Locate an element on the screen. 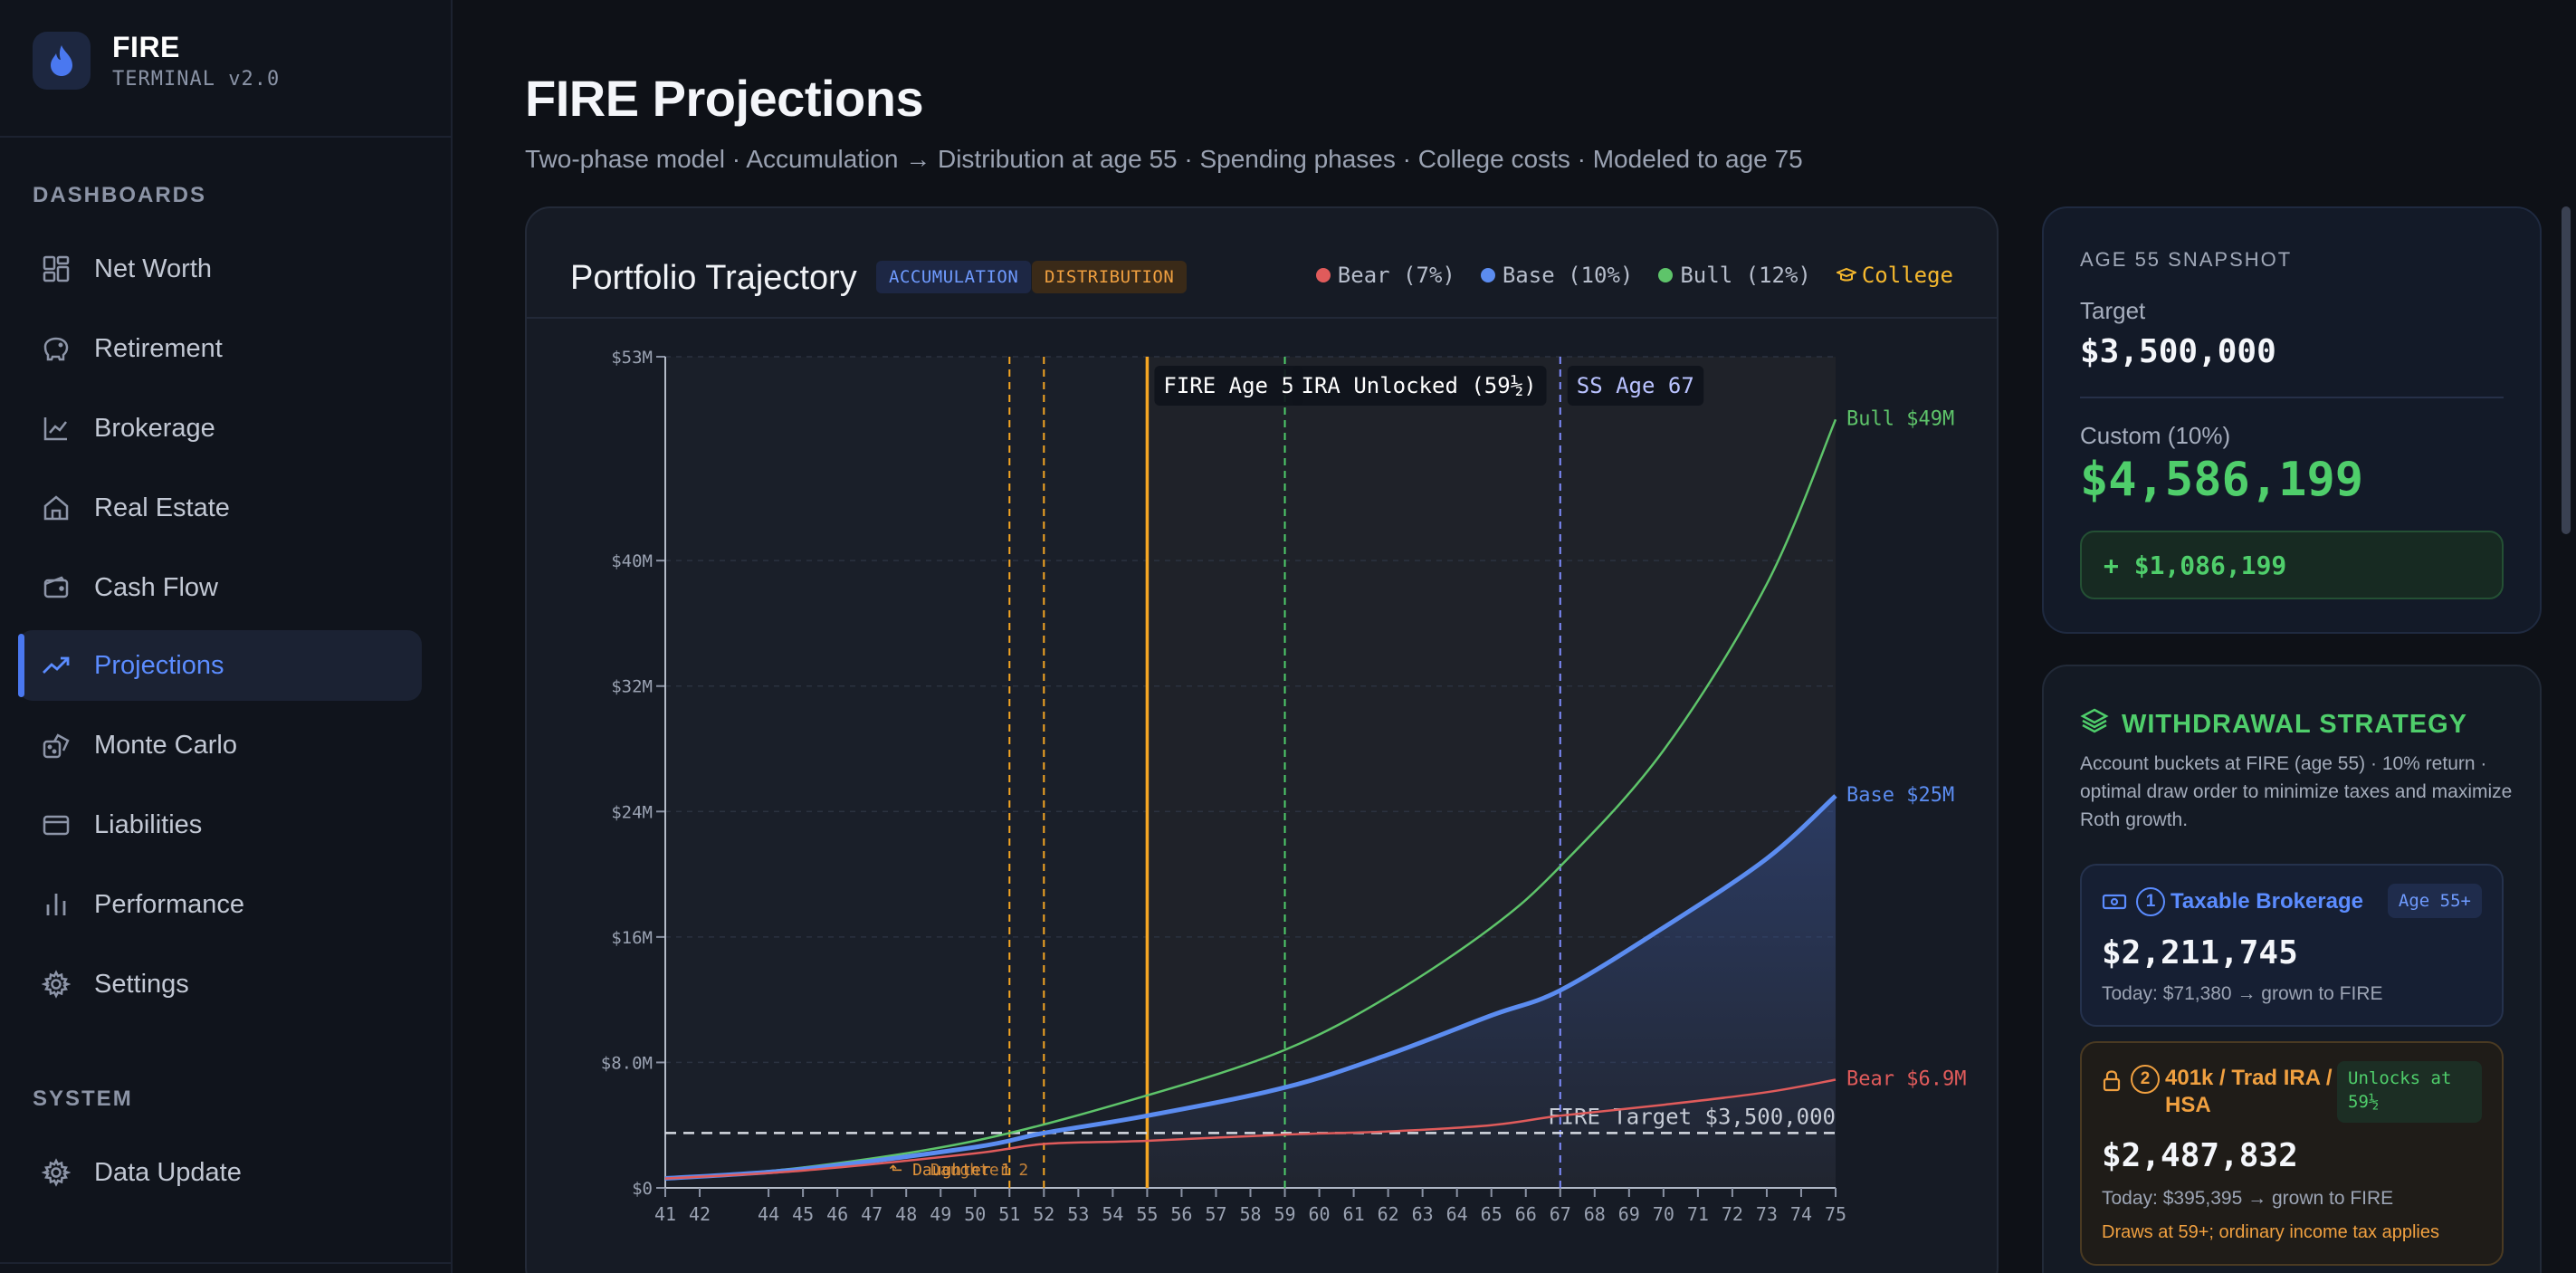  line-chart-icon is located at coordinates (56, 428).